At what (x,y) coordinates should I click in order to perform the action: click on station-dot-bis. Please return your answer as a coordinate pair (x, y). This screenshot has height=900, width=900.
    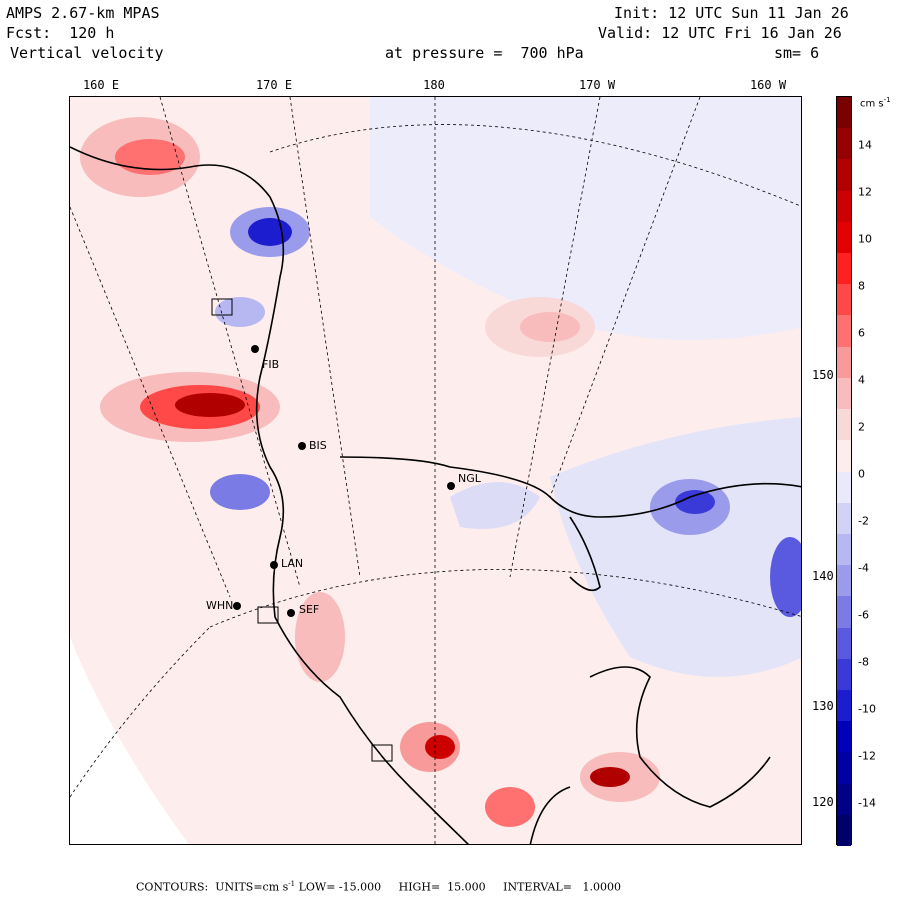
    Looking at the image, I should click on (302, 446).